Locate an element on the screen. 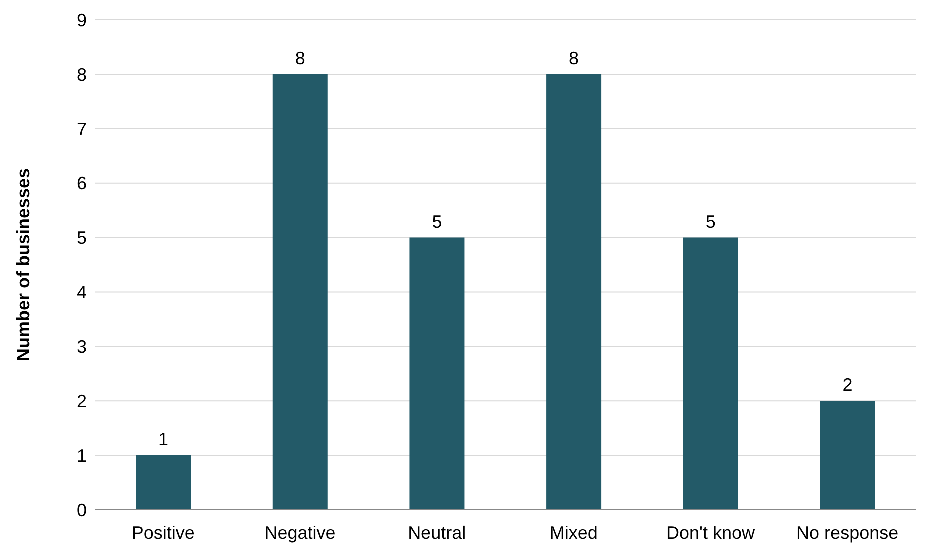 The width and height of the screenshot is (925, 549). y-tick-label: 0 is located at coordinates (81, 510).